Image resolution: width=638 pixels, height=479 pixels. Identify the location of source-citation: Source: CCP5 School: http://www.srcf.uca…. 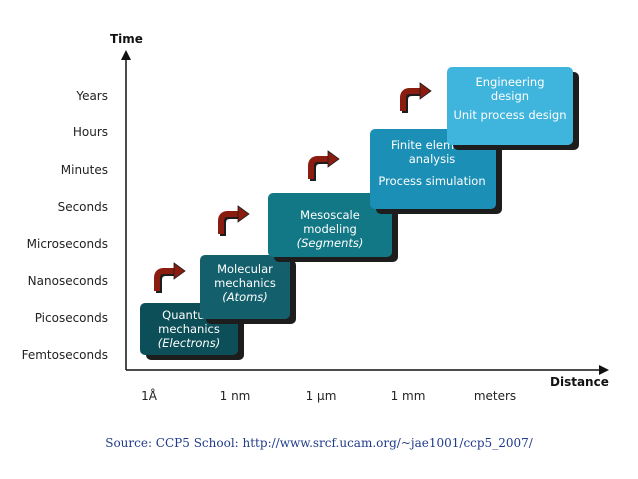
(319, 443).